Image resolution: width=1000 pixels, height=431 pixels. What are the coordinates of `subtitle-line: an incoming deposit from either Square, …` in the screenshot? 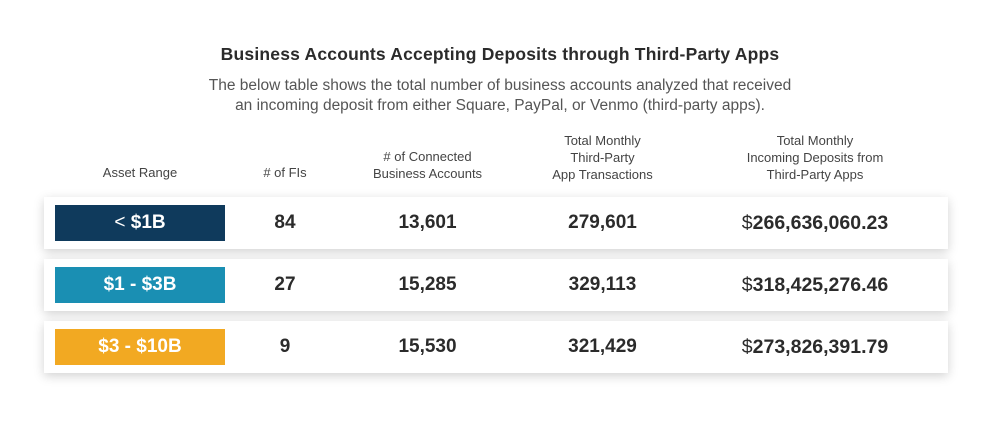 It's located at (500, 105).